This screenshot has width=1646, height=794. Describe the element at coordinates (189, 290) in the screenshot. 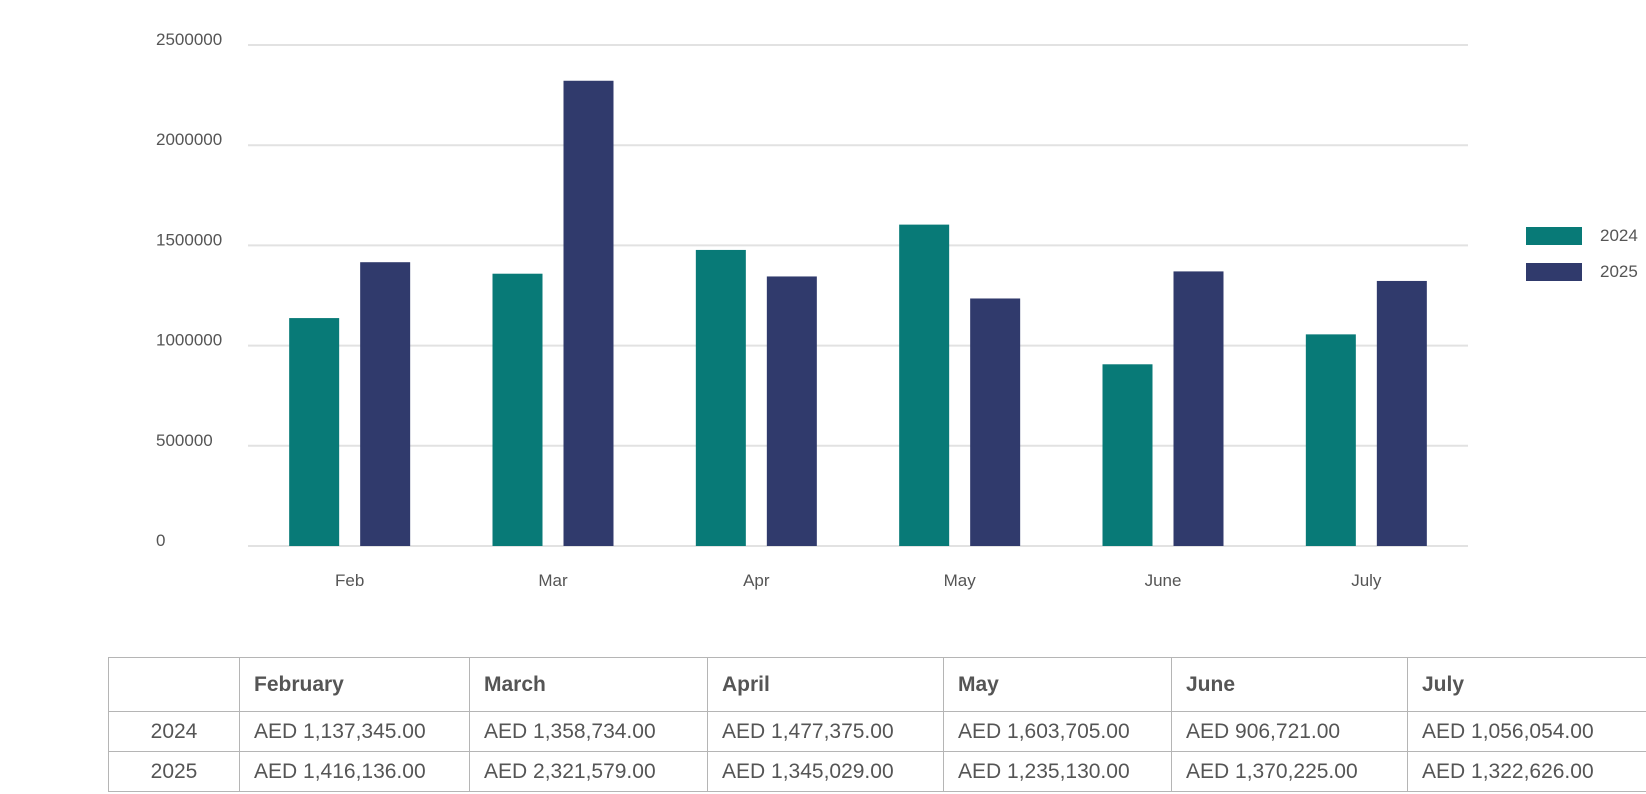

I see `y-axis-ticks: 0 500000 1000000 1500000 2000000 2500000` at that location.